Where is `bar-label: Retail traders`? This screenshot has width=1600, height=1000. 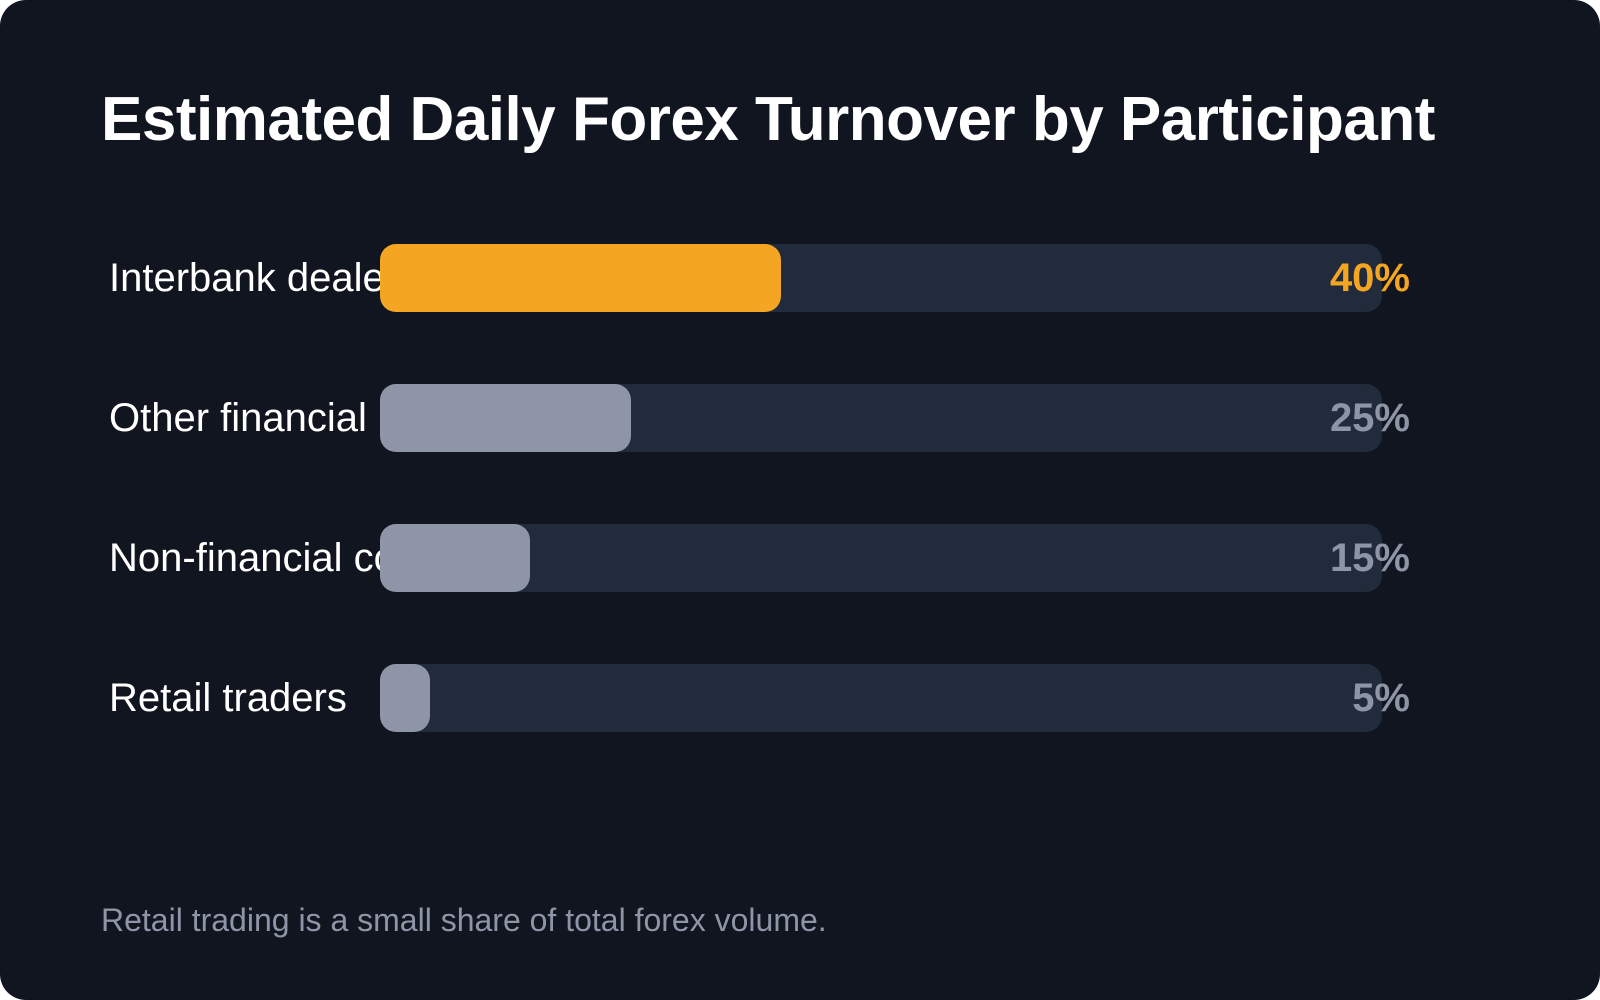
bar-label: Retail traders is located at coordinates (228, 698).